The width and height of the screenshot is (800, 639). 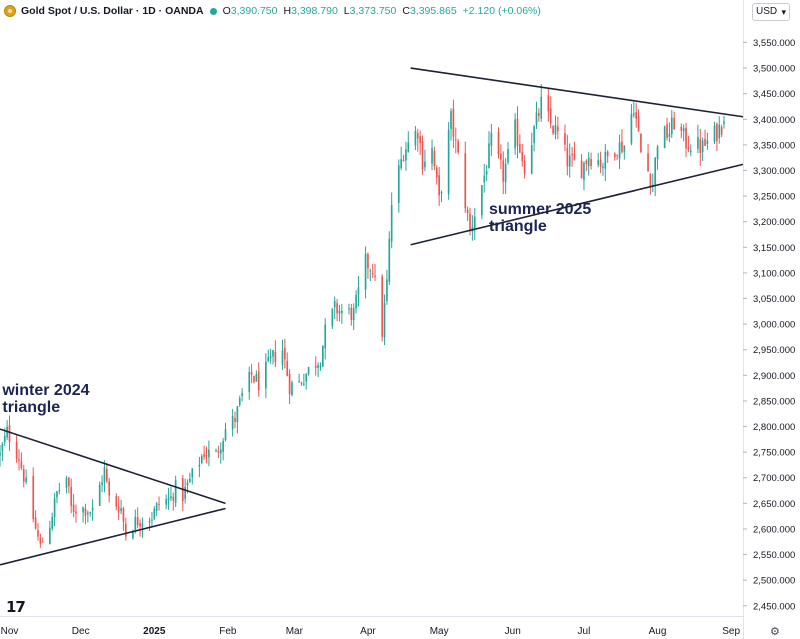 What do you see at coordinates (658, 631) in the screenshot?
I see `time-tick-label: Aug` at bounding box center [658, 631].